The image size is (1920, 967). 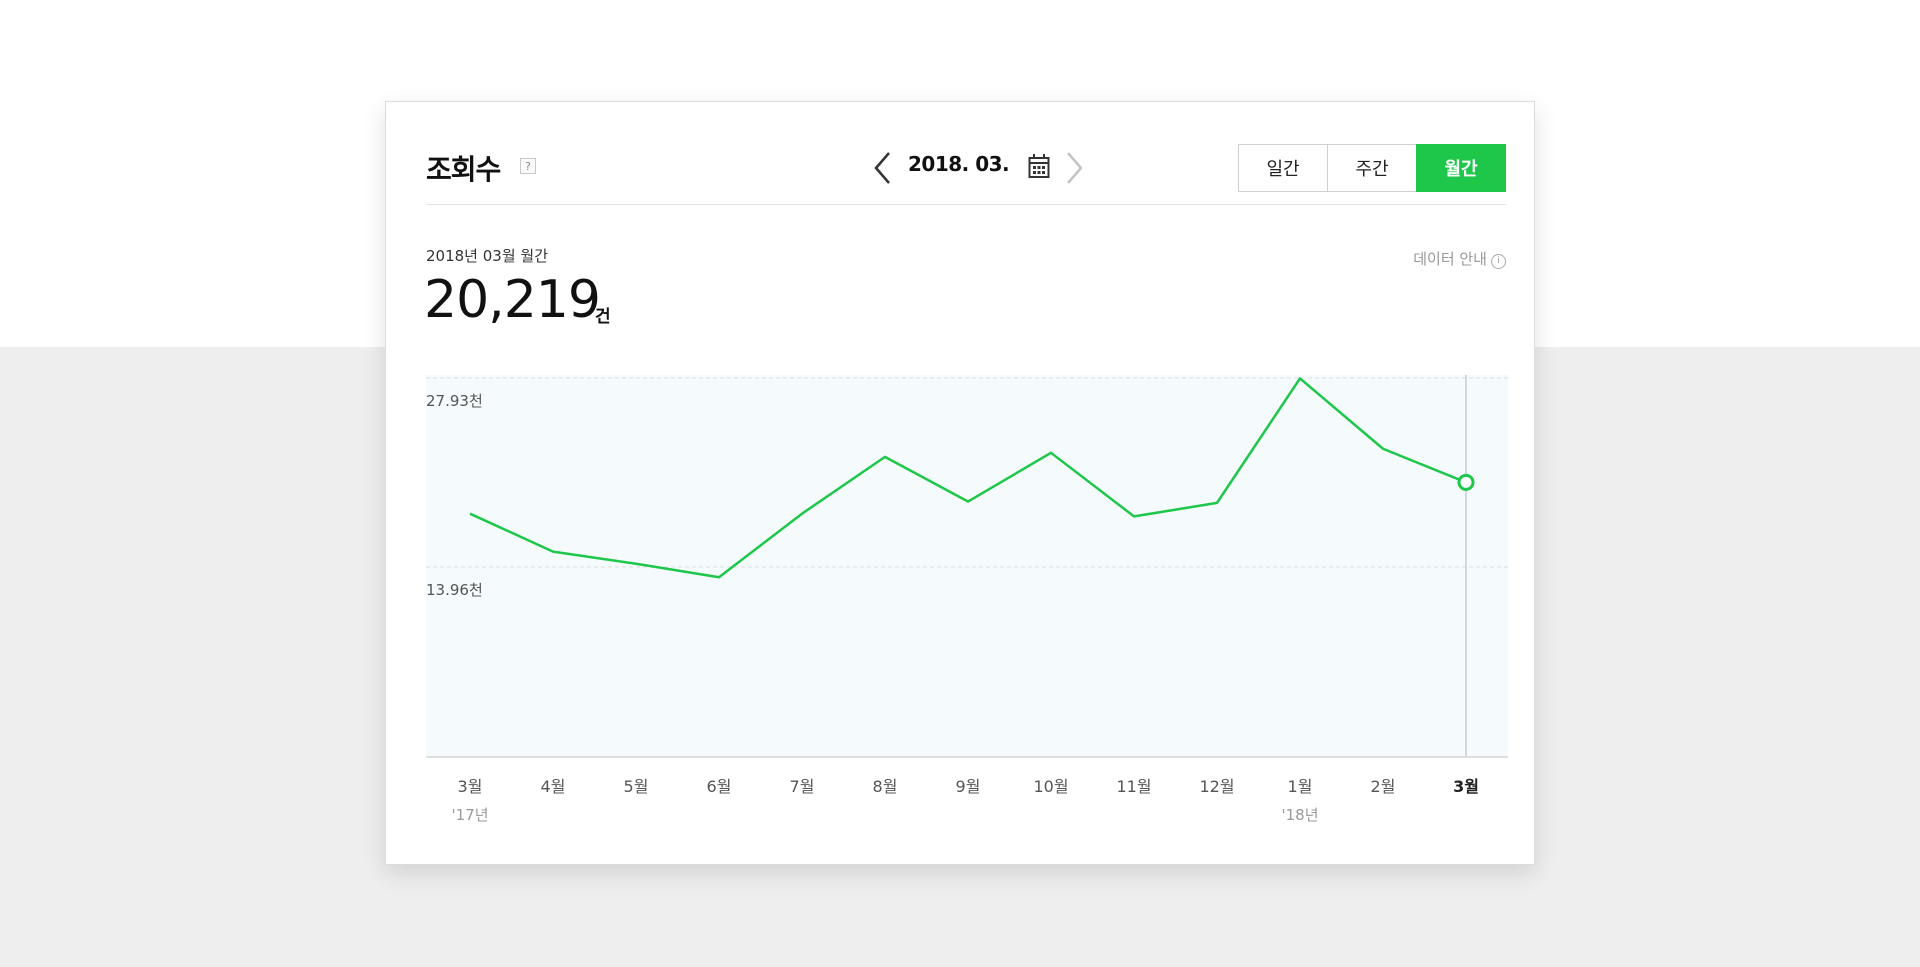 I want to click on chevron-left-icon, so click(x=883, y=168).